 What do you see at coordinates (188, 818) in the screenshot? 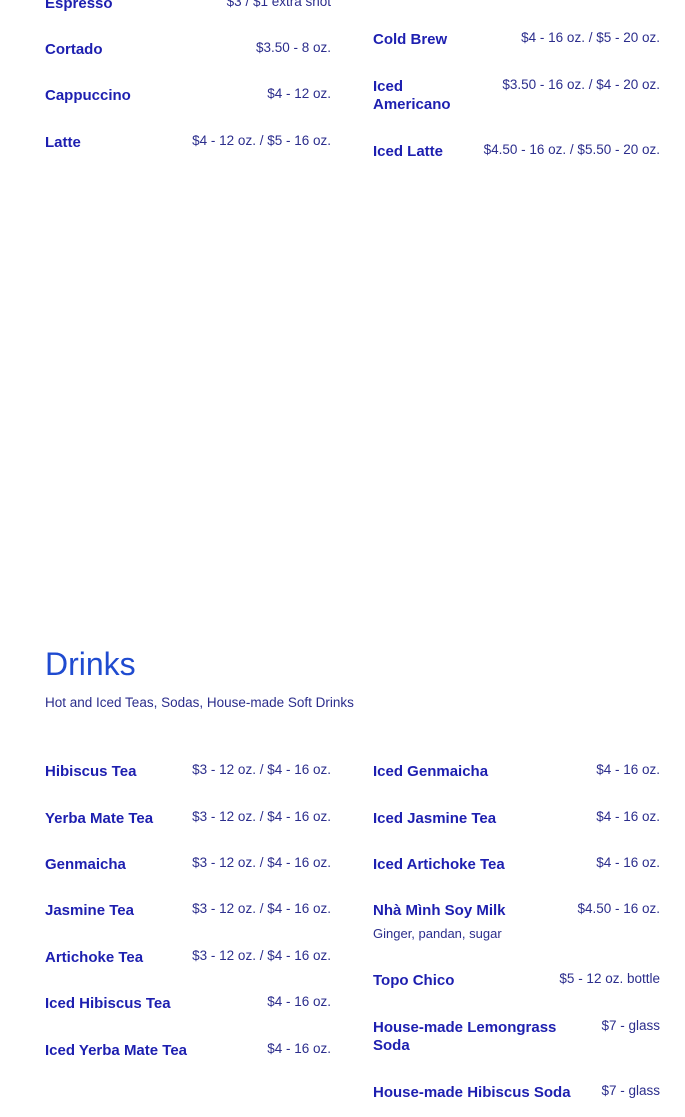
I see `menu-item: Yerba Mate Tea $3 - 12 oz. / $4 - 16 oz.` at bounding box center [188, 818].